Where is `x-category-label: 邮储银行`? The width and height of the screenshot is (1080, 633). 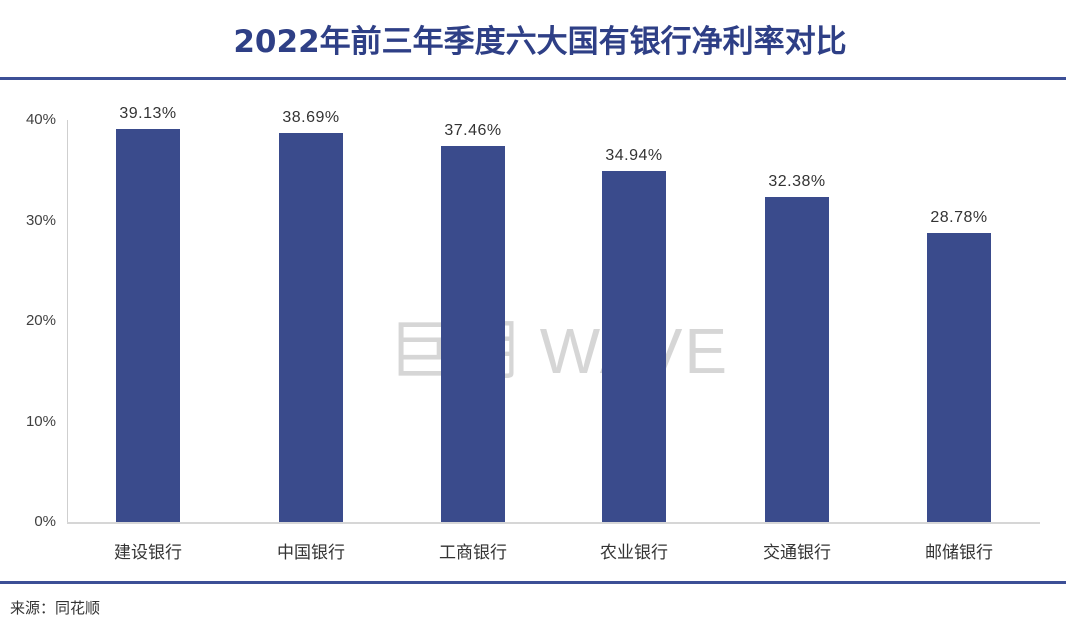
x-category-label: 邮储银行 is located at coordinates (959, 553).